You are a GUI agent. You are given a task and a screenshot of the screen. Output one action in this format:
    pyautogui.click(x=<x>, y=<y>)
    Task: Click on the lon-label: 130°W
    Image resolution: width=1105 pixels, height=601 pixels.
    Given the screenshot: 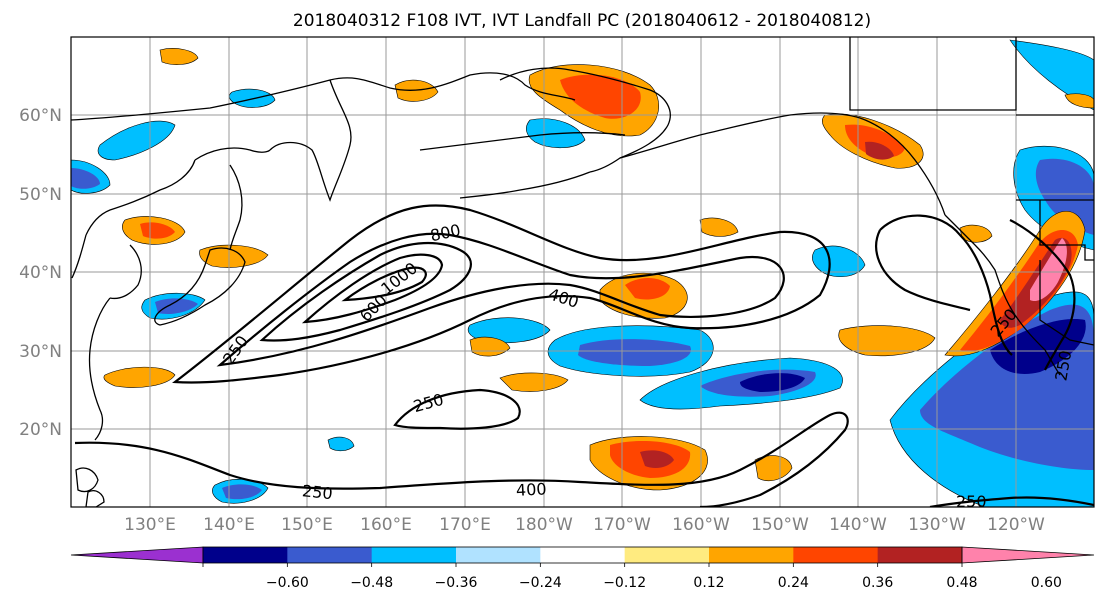 What is the action you would take?
    pyautogui.click(x=937, y=525)
    